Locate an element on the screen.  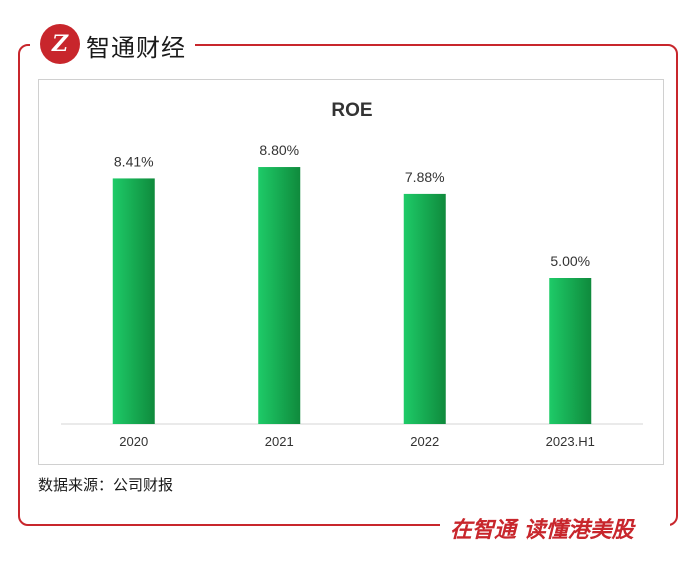
chart-title: ROE is located at coordinates (351, 110).